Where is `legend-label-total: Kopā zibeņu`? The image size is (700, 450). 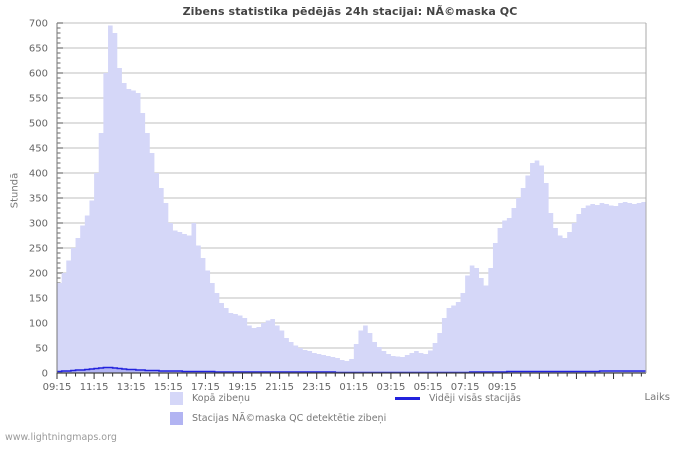
legend-label-total: Kopā zibeņu is located at coordinates (221, 398).